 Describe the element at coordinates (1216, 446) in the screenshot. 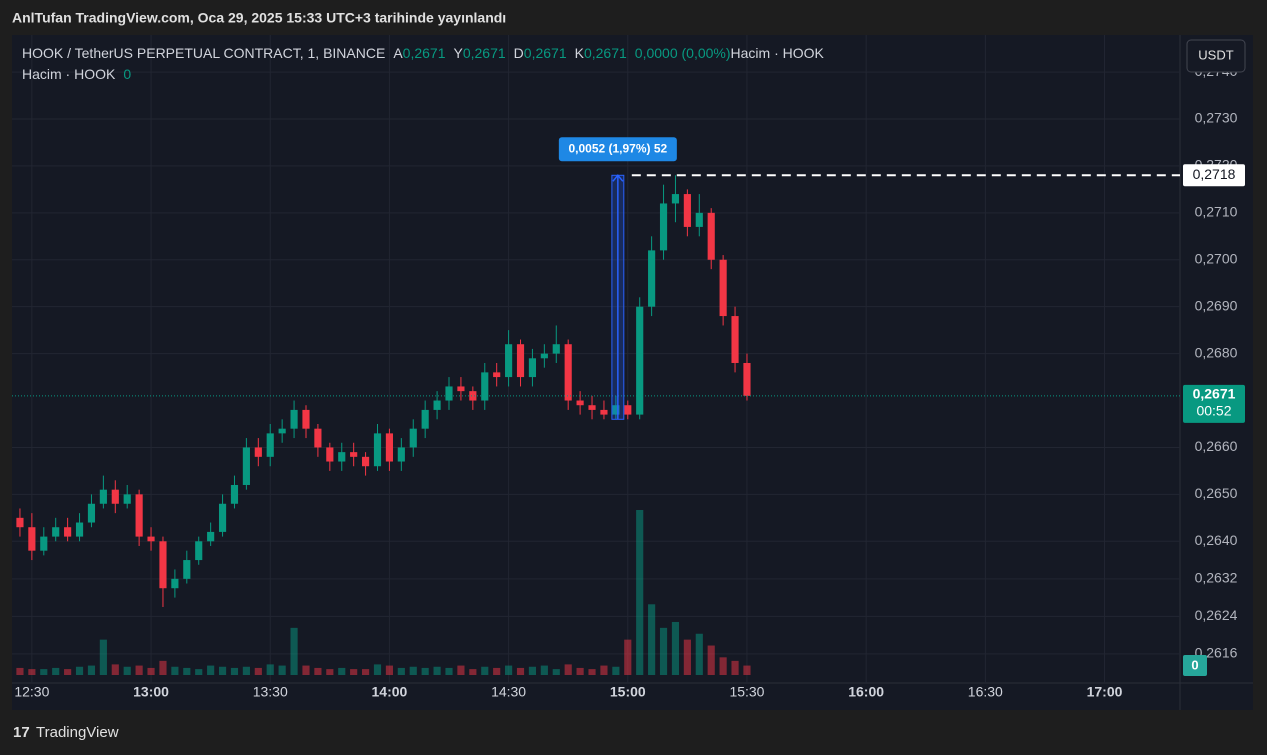

I see `y-tick-label: 0,2660` at that location.